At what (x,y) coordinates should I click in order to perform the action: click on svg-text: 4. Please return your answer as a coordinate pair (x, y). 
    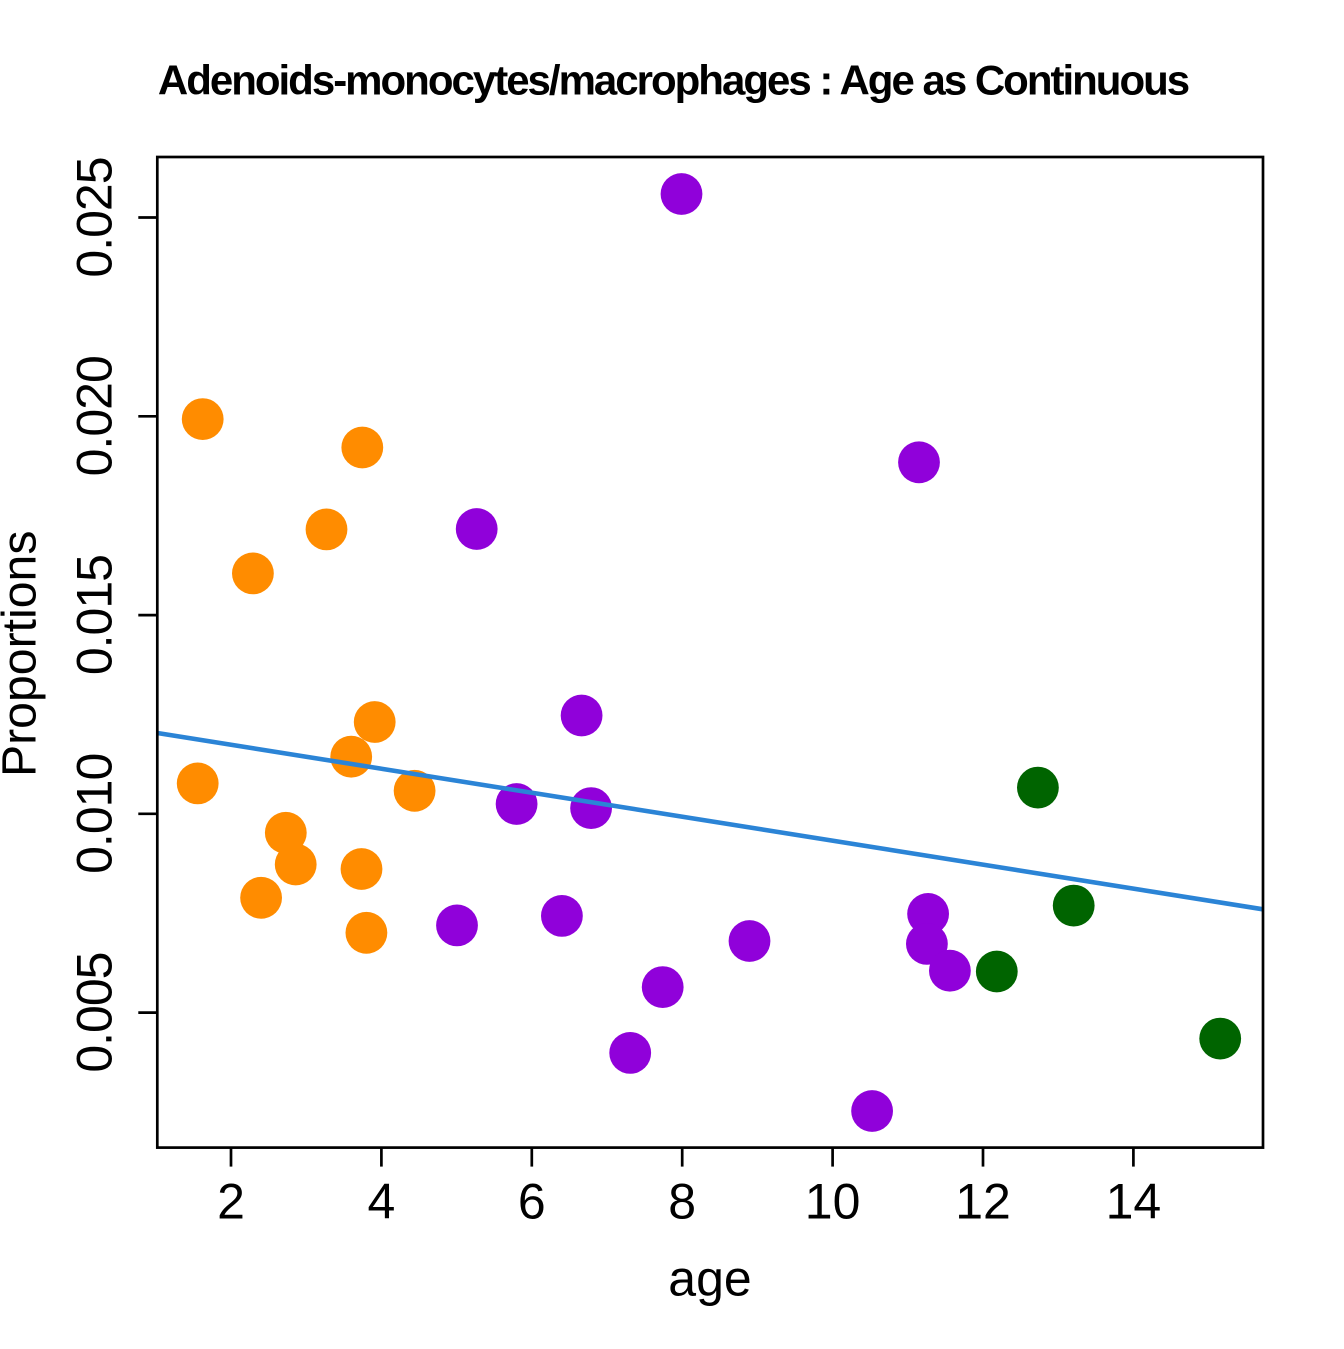
    Looking at the image, I should click on (381, 1201).